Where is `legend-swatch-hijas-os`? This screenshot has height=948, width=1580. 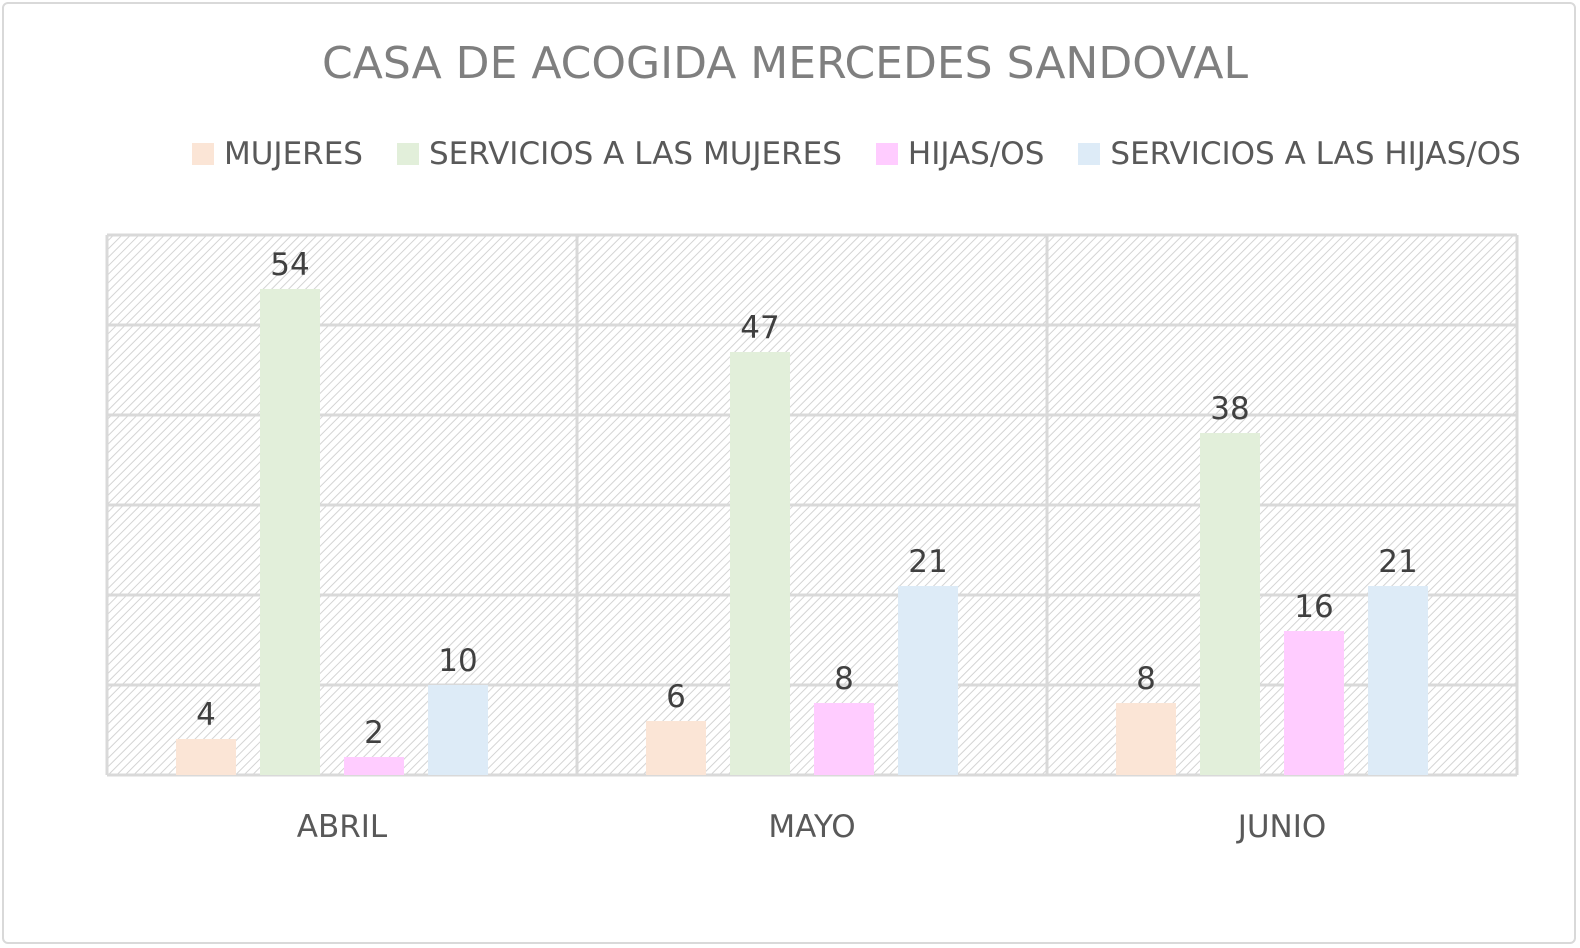 legend-swatch-hijas-os is located at coordinates (886, 154).